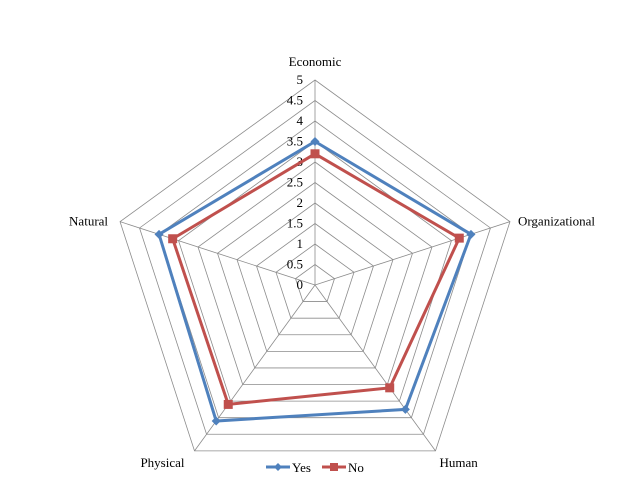 Image resolution: width=628 pixels, height=496 pixels. I want to click on radial-tick-labels: 00.511.522.533.544.55, so click(295, 182).